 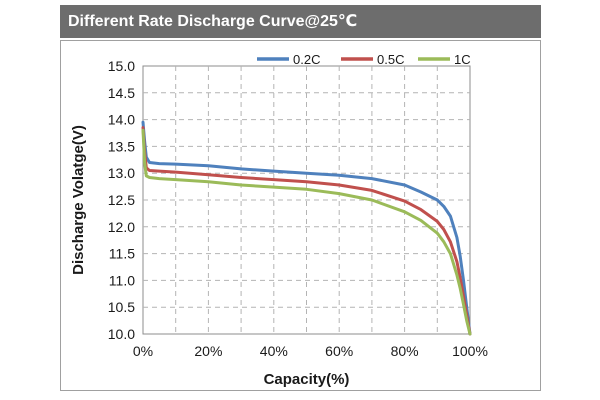 What do you see at coordinates (390, 59) in the screenshot?
I see `legend-label-0.5C: 0.5C` at bounding box center [390, 59].